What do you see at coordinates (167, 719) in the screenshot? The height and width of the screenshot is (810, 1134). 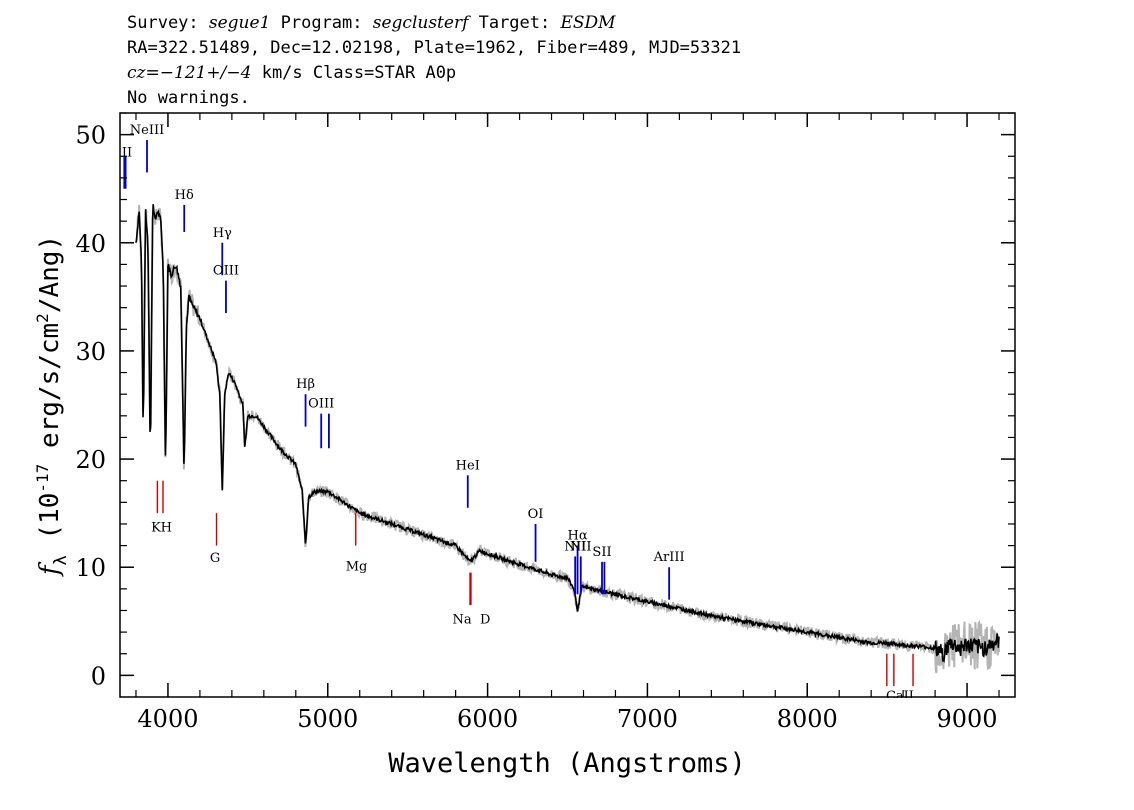 I see `x-tick-label: 4000` at bounding box center [167, 719].